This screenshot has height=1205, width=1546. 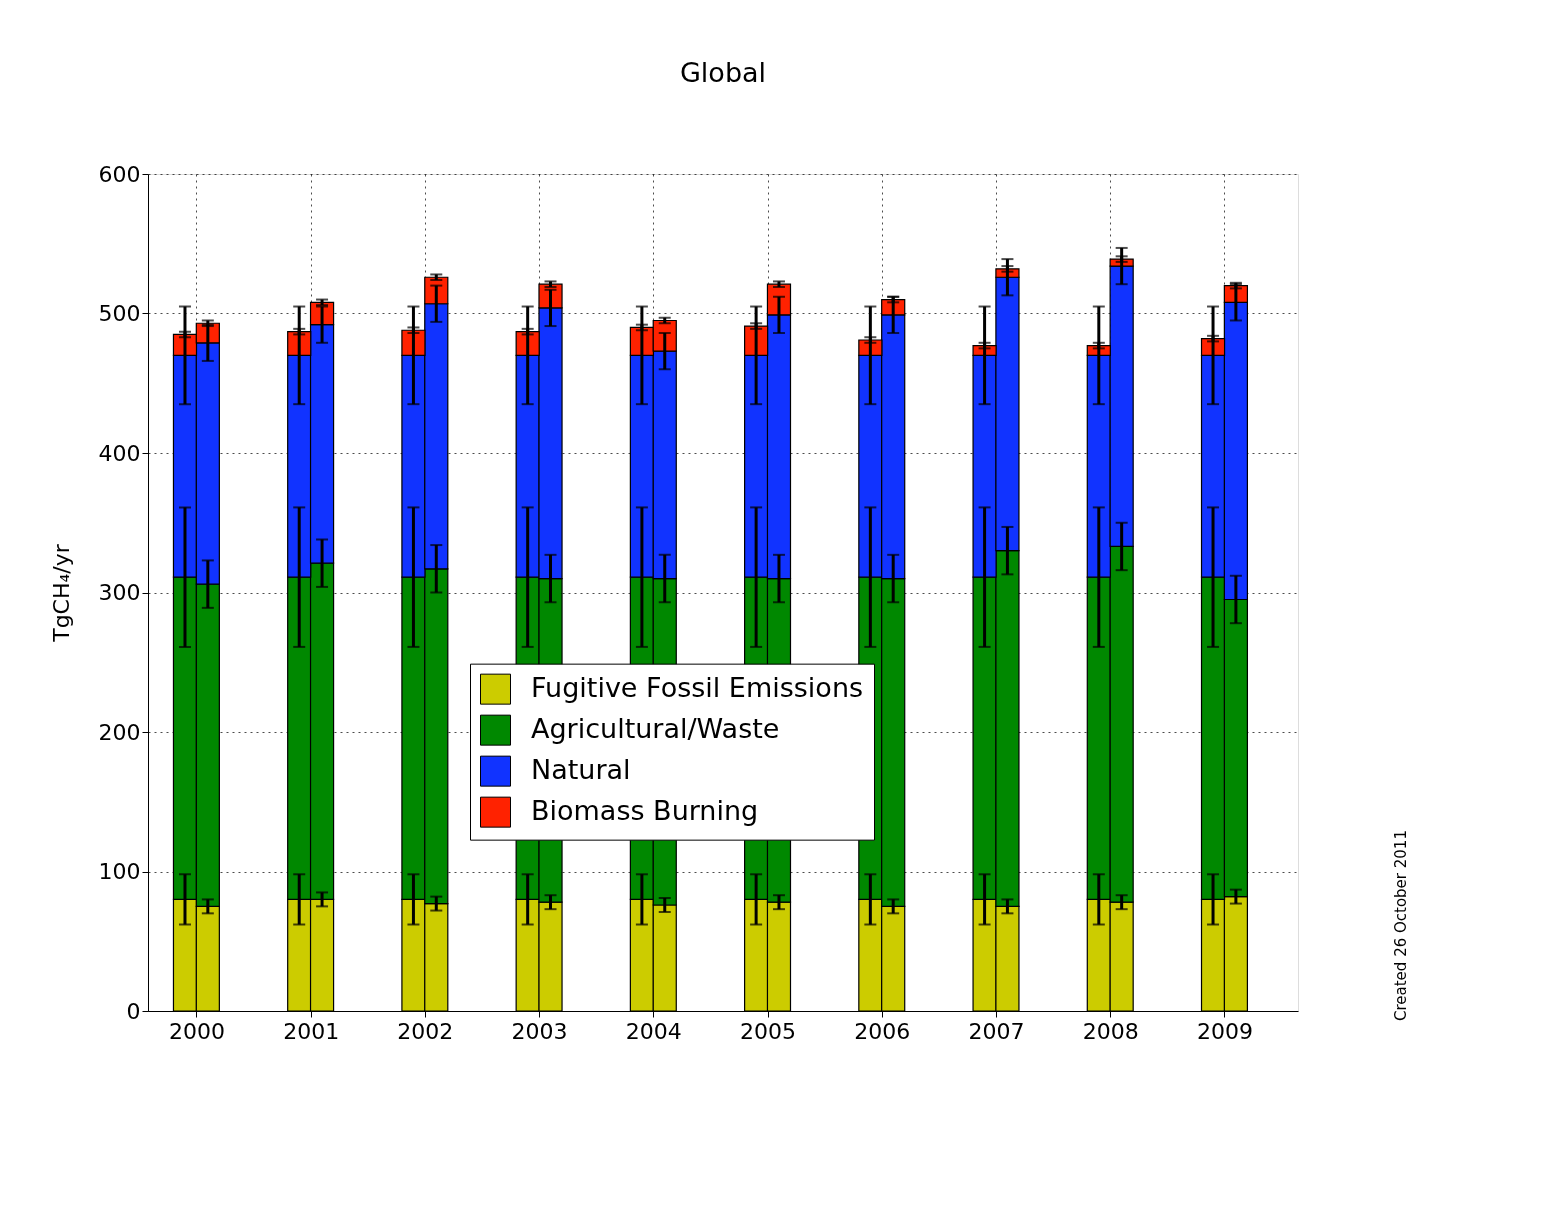 I want to click on y-tick-label: 100, so click(x=119, y=871).